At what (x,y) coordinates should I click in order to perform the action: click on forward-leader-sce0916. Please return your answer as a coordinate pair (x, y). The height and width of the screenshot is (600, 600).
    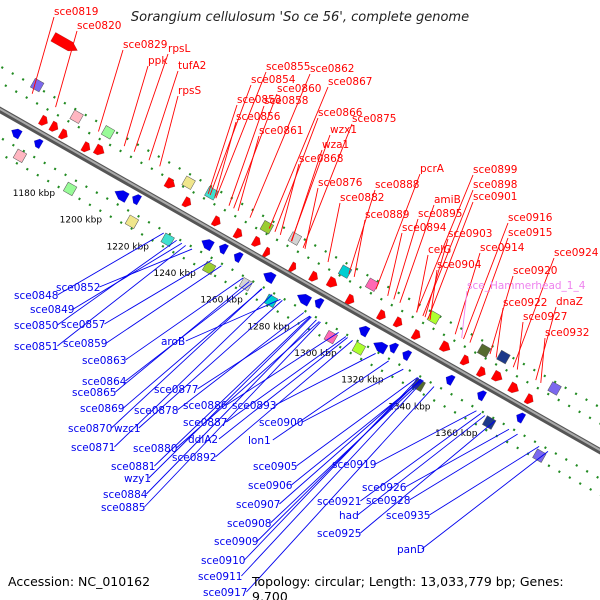
    Looking at the image, I should click on (486, 281).